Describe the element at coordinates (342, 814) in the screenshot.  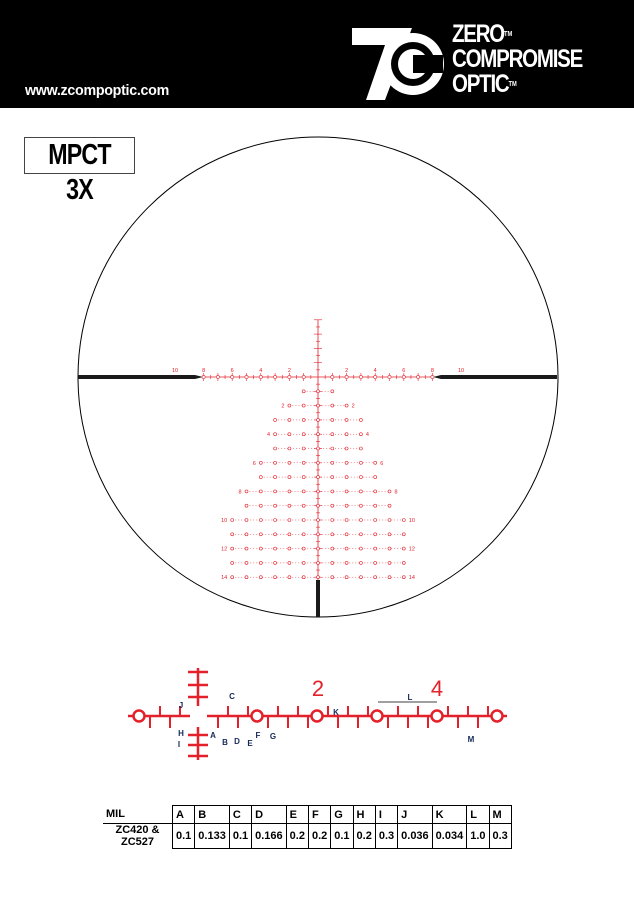
I see `table-header-cell: G` at that location.